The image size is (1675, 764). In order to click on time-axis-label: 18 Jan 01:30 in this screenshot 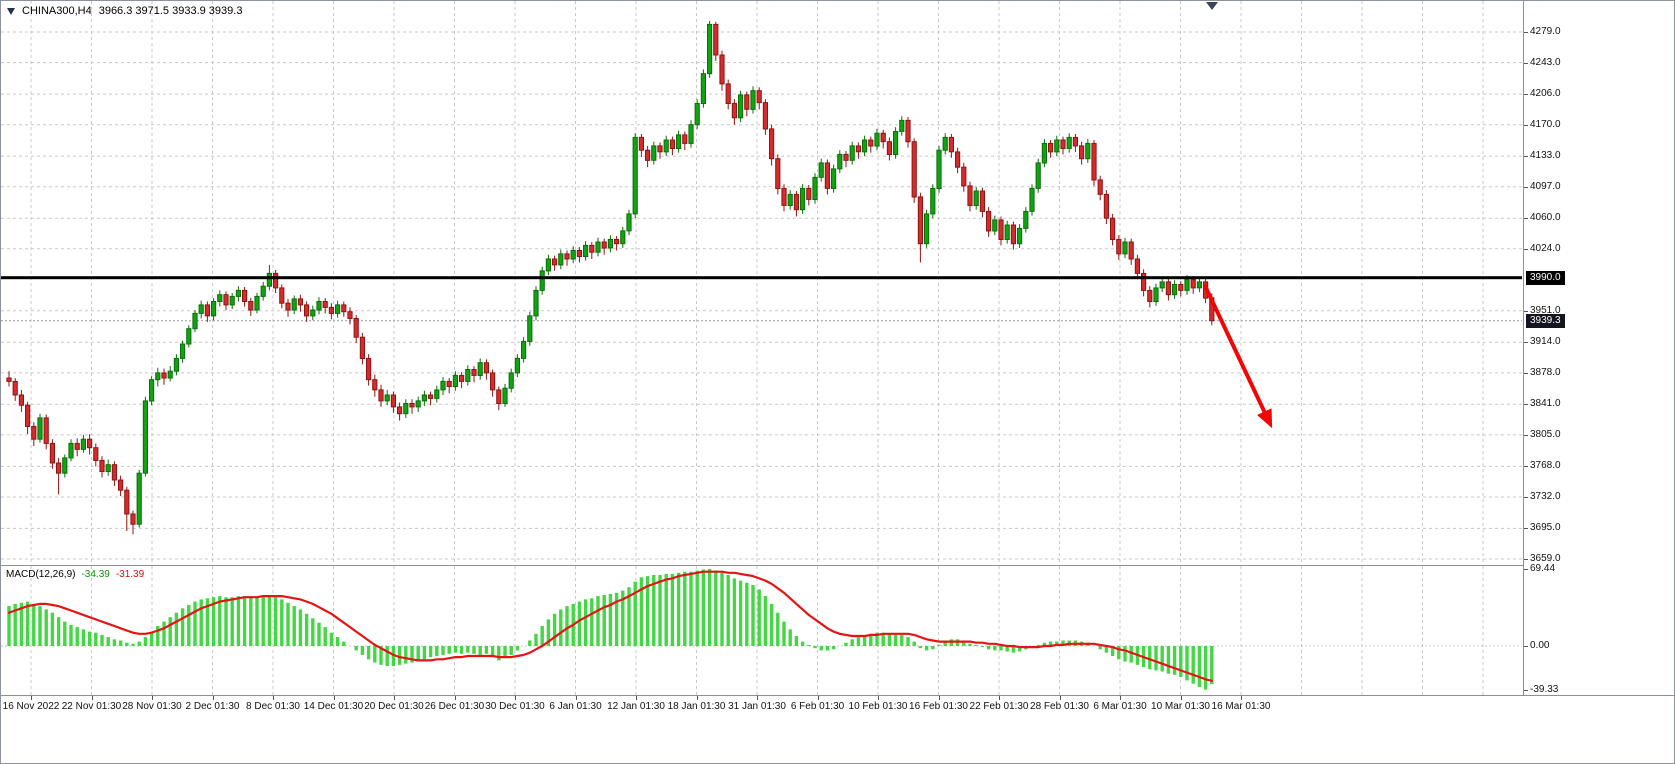, I will do `click(696, 706)`.